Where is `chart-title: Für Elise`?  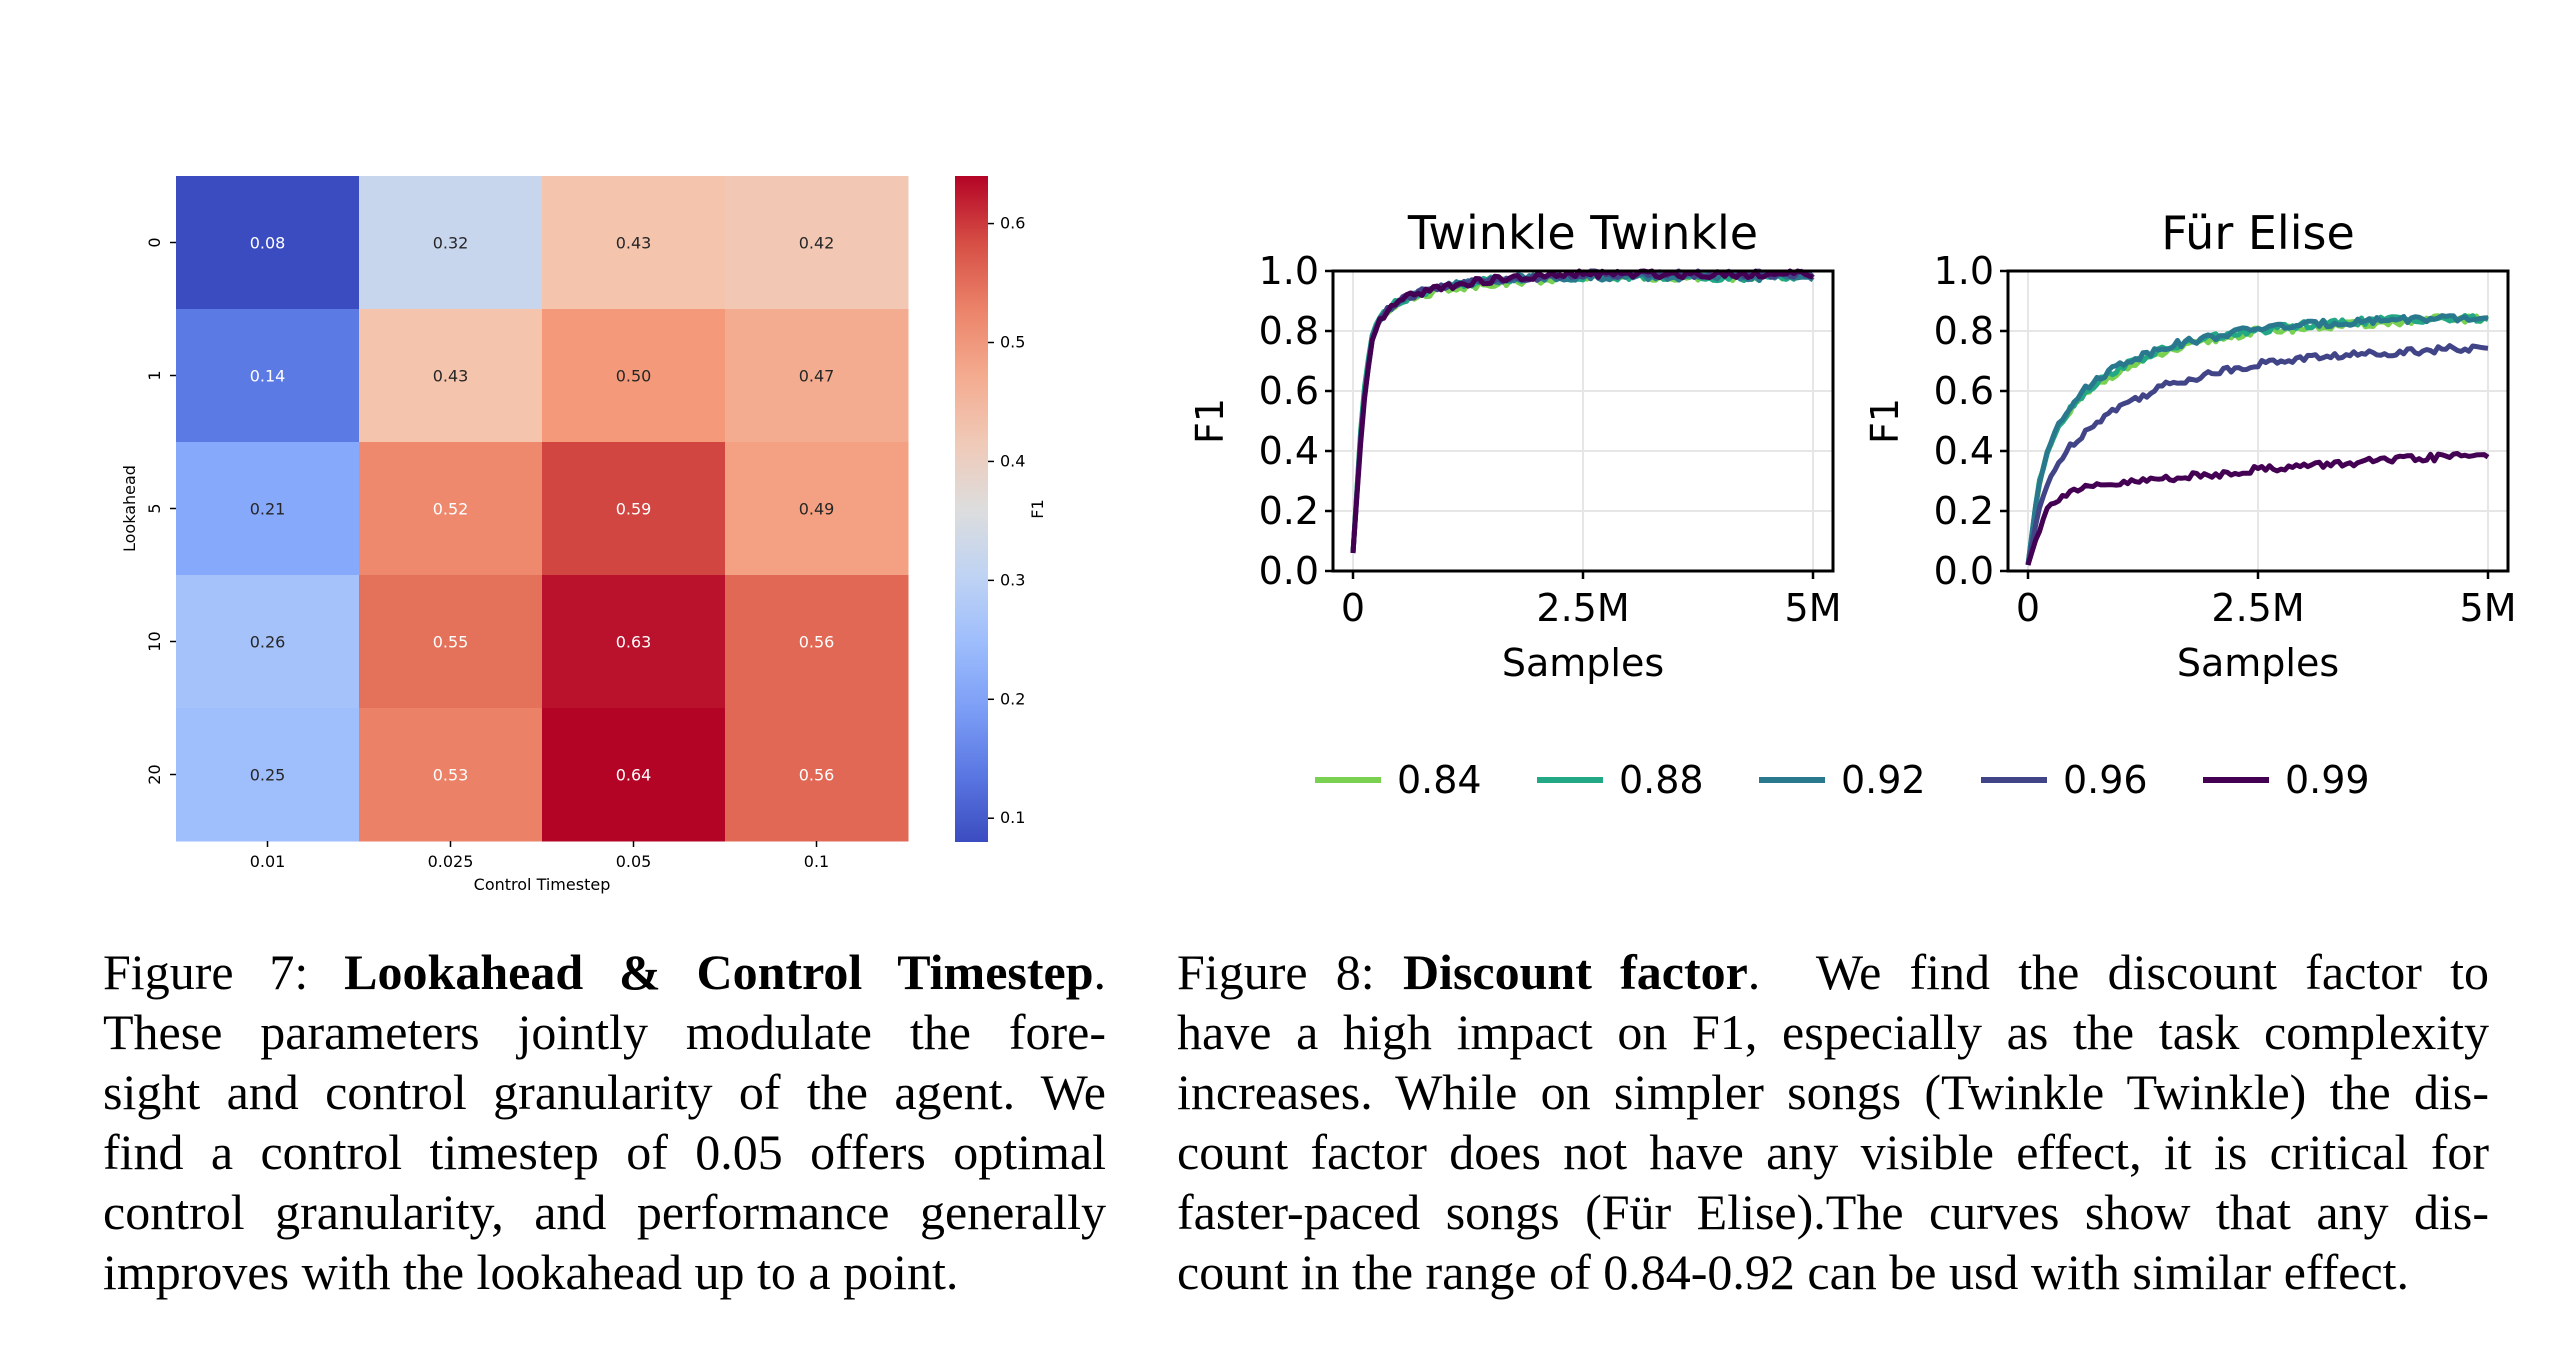
chart-title: Für Elise is located at coordinates (2258, 233).